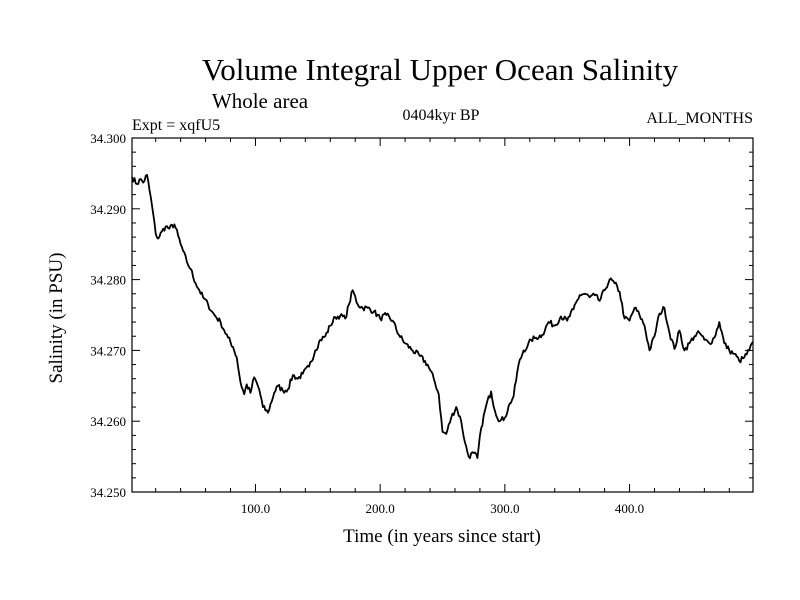 Image resolution: width=800 pixels, height=600 pixels. I want to click on y-tick-label: 34.260, so click(108, 421).